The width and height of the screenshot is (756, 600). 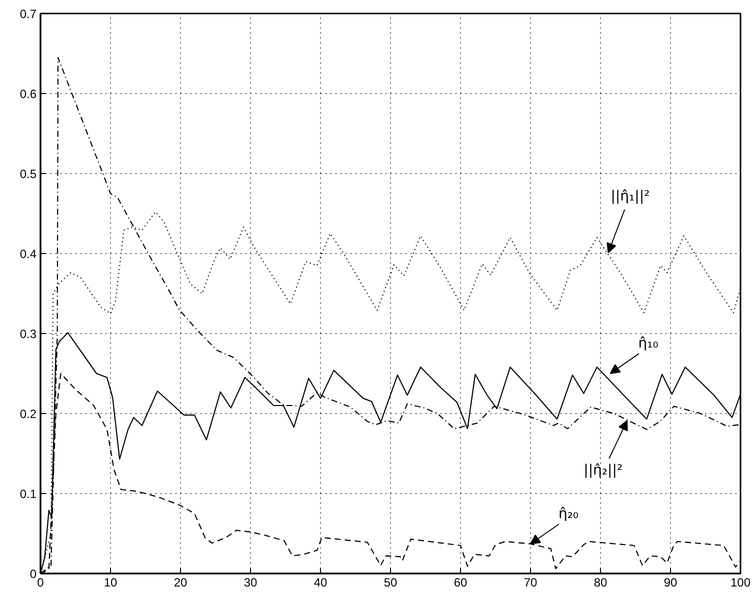 What do you see at coordinates (28, 494) in the screenshot?
I see `y-tick-label: 0.1` at bounding box center [28, 494].